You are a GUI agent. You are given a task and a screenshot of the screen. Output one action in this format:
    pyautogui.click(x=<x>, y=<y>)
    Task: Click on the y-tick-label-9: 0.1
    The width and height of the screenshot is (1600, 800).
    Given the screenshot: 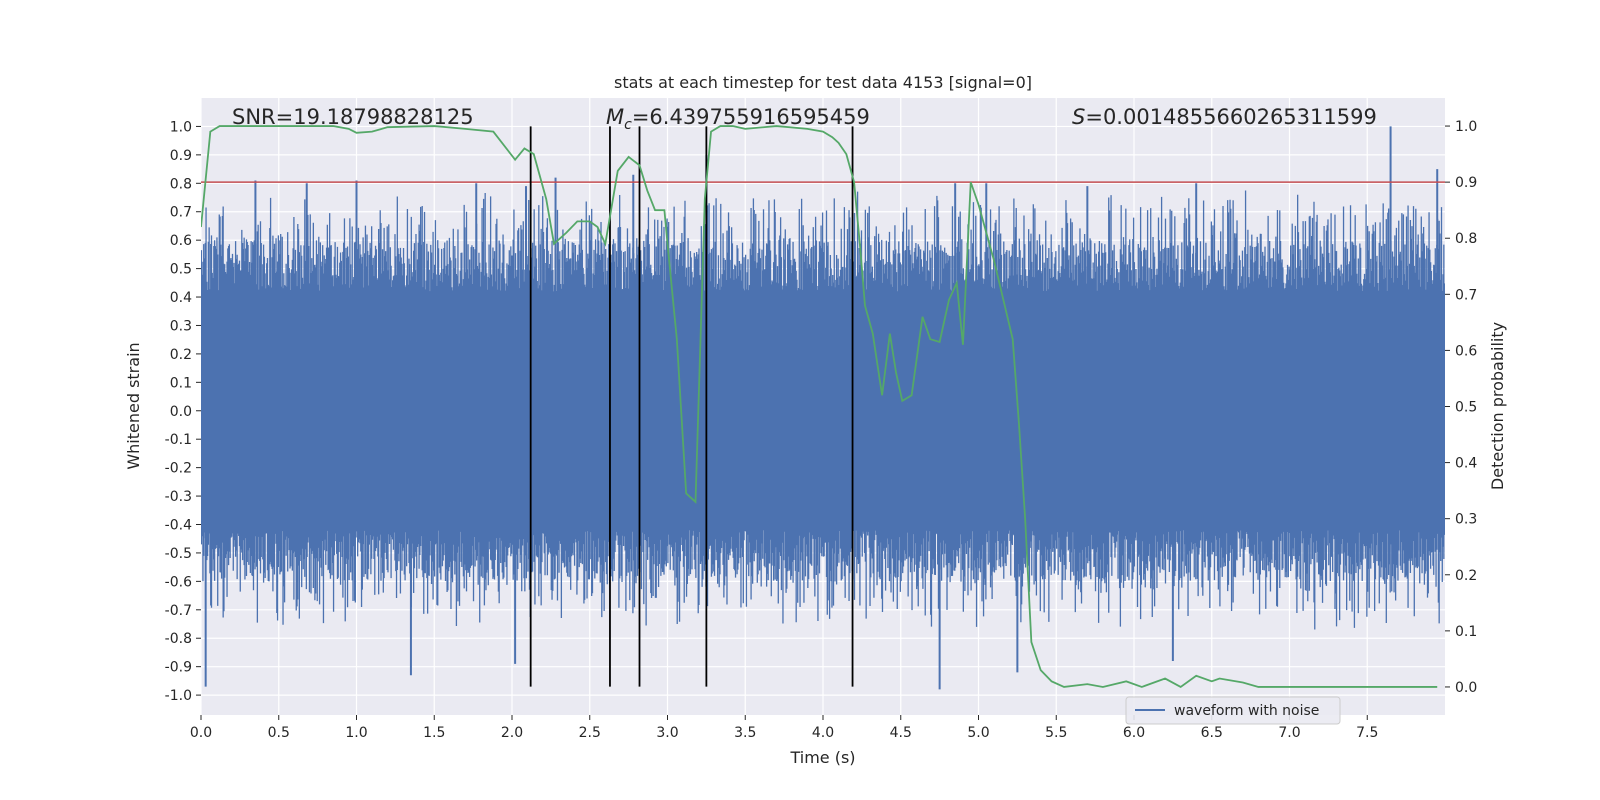 What is the action you would take?
    pyautogui.click(x=181, y=383)
    